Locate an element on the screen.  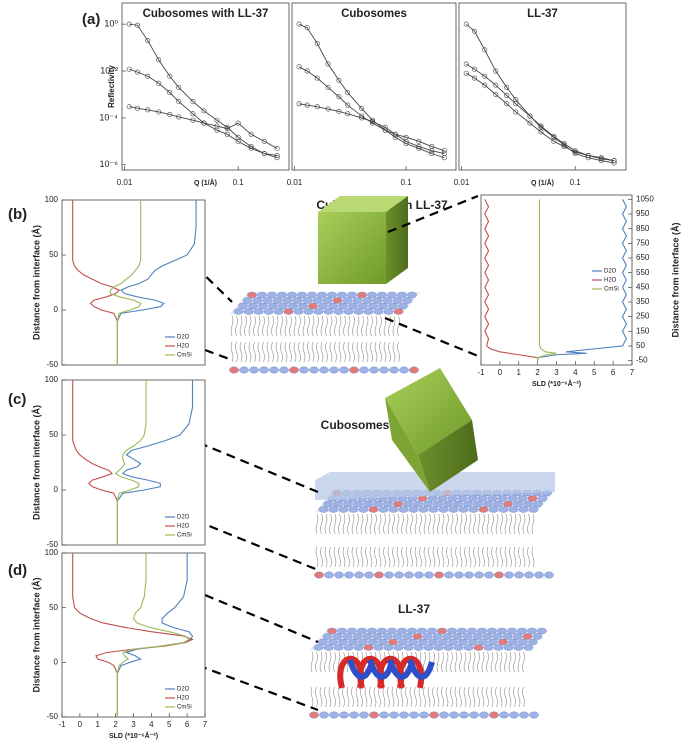
legend-label: CmSi is located at coordinates (184, 536).